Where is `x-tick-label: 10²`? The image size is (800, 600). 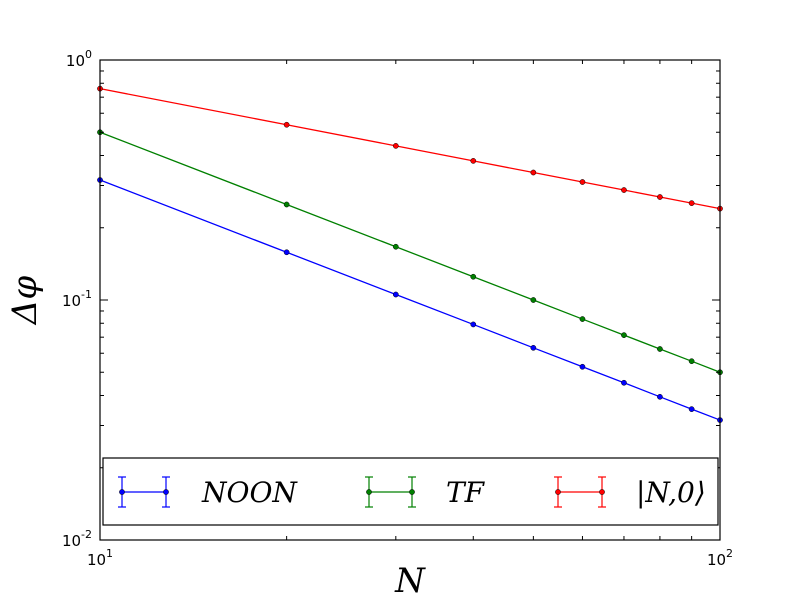 x-tick-label: 10² is located at coordinates (720, 558).